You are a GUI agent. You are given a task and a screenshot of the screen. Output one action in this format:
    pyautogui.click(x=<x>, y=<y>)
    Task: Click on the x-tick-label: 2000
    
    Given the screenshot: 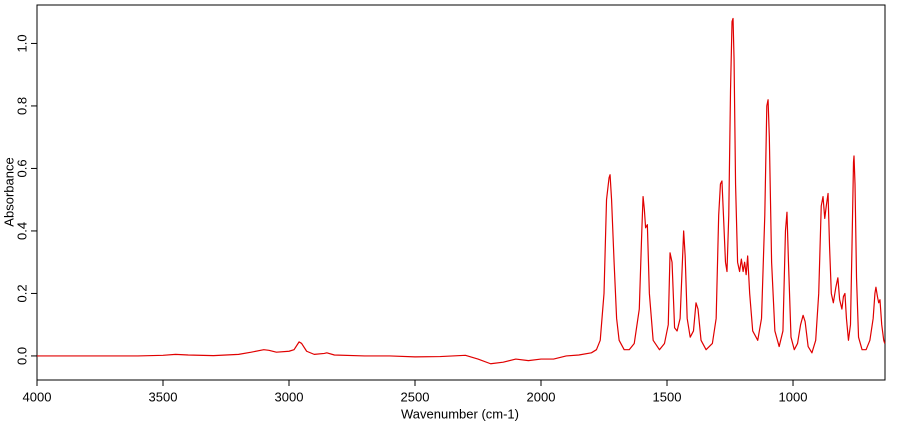 What is the action you would take?
    pyautogui.click(x=541, y=396)
    